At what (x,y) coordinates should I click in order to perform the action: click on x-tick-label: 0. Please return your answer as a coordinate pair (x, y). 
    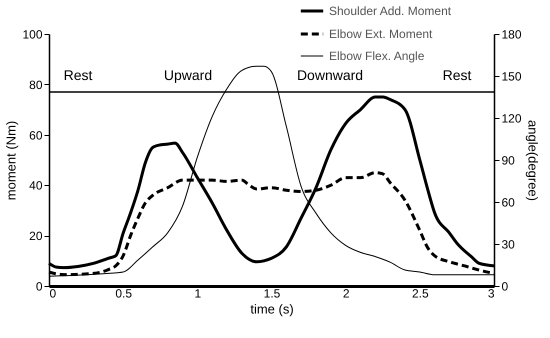
    Looking at the image, I should click on (53, 293).